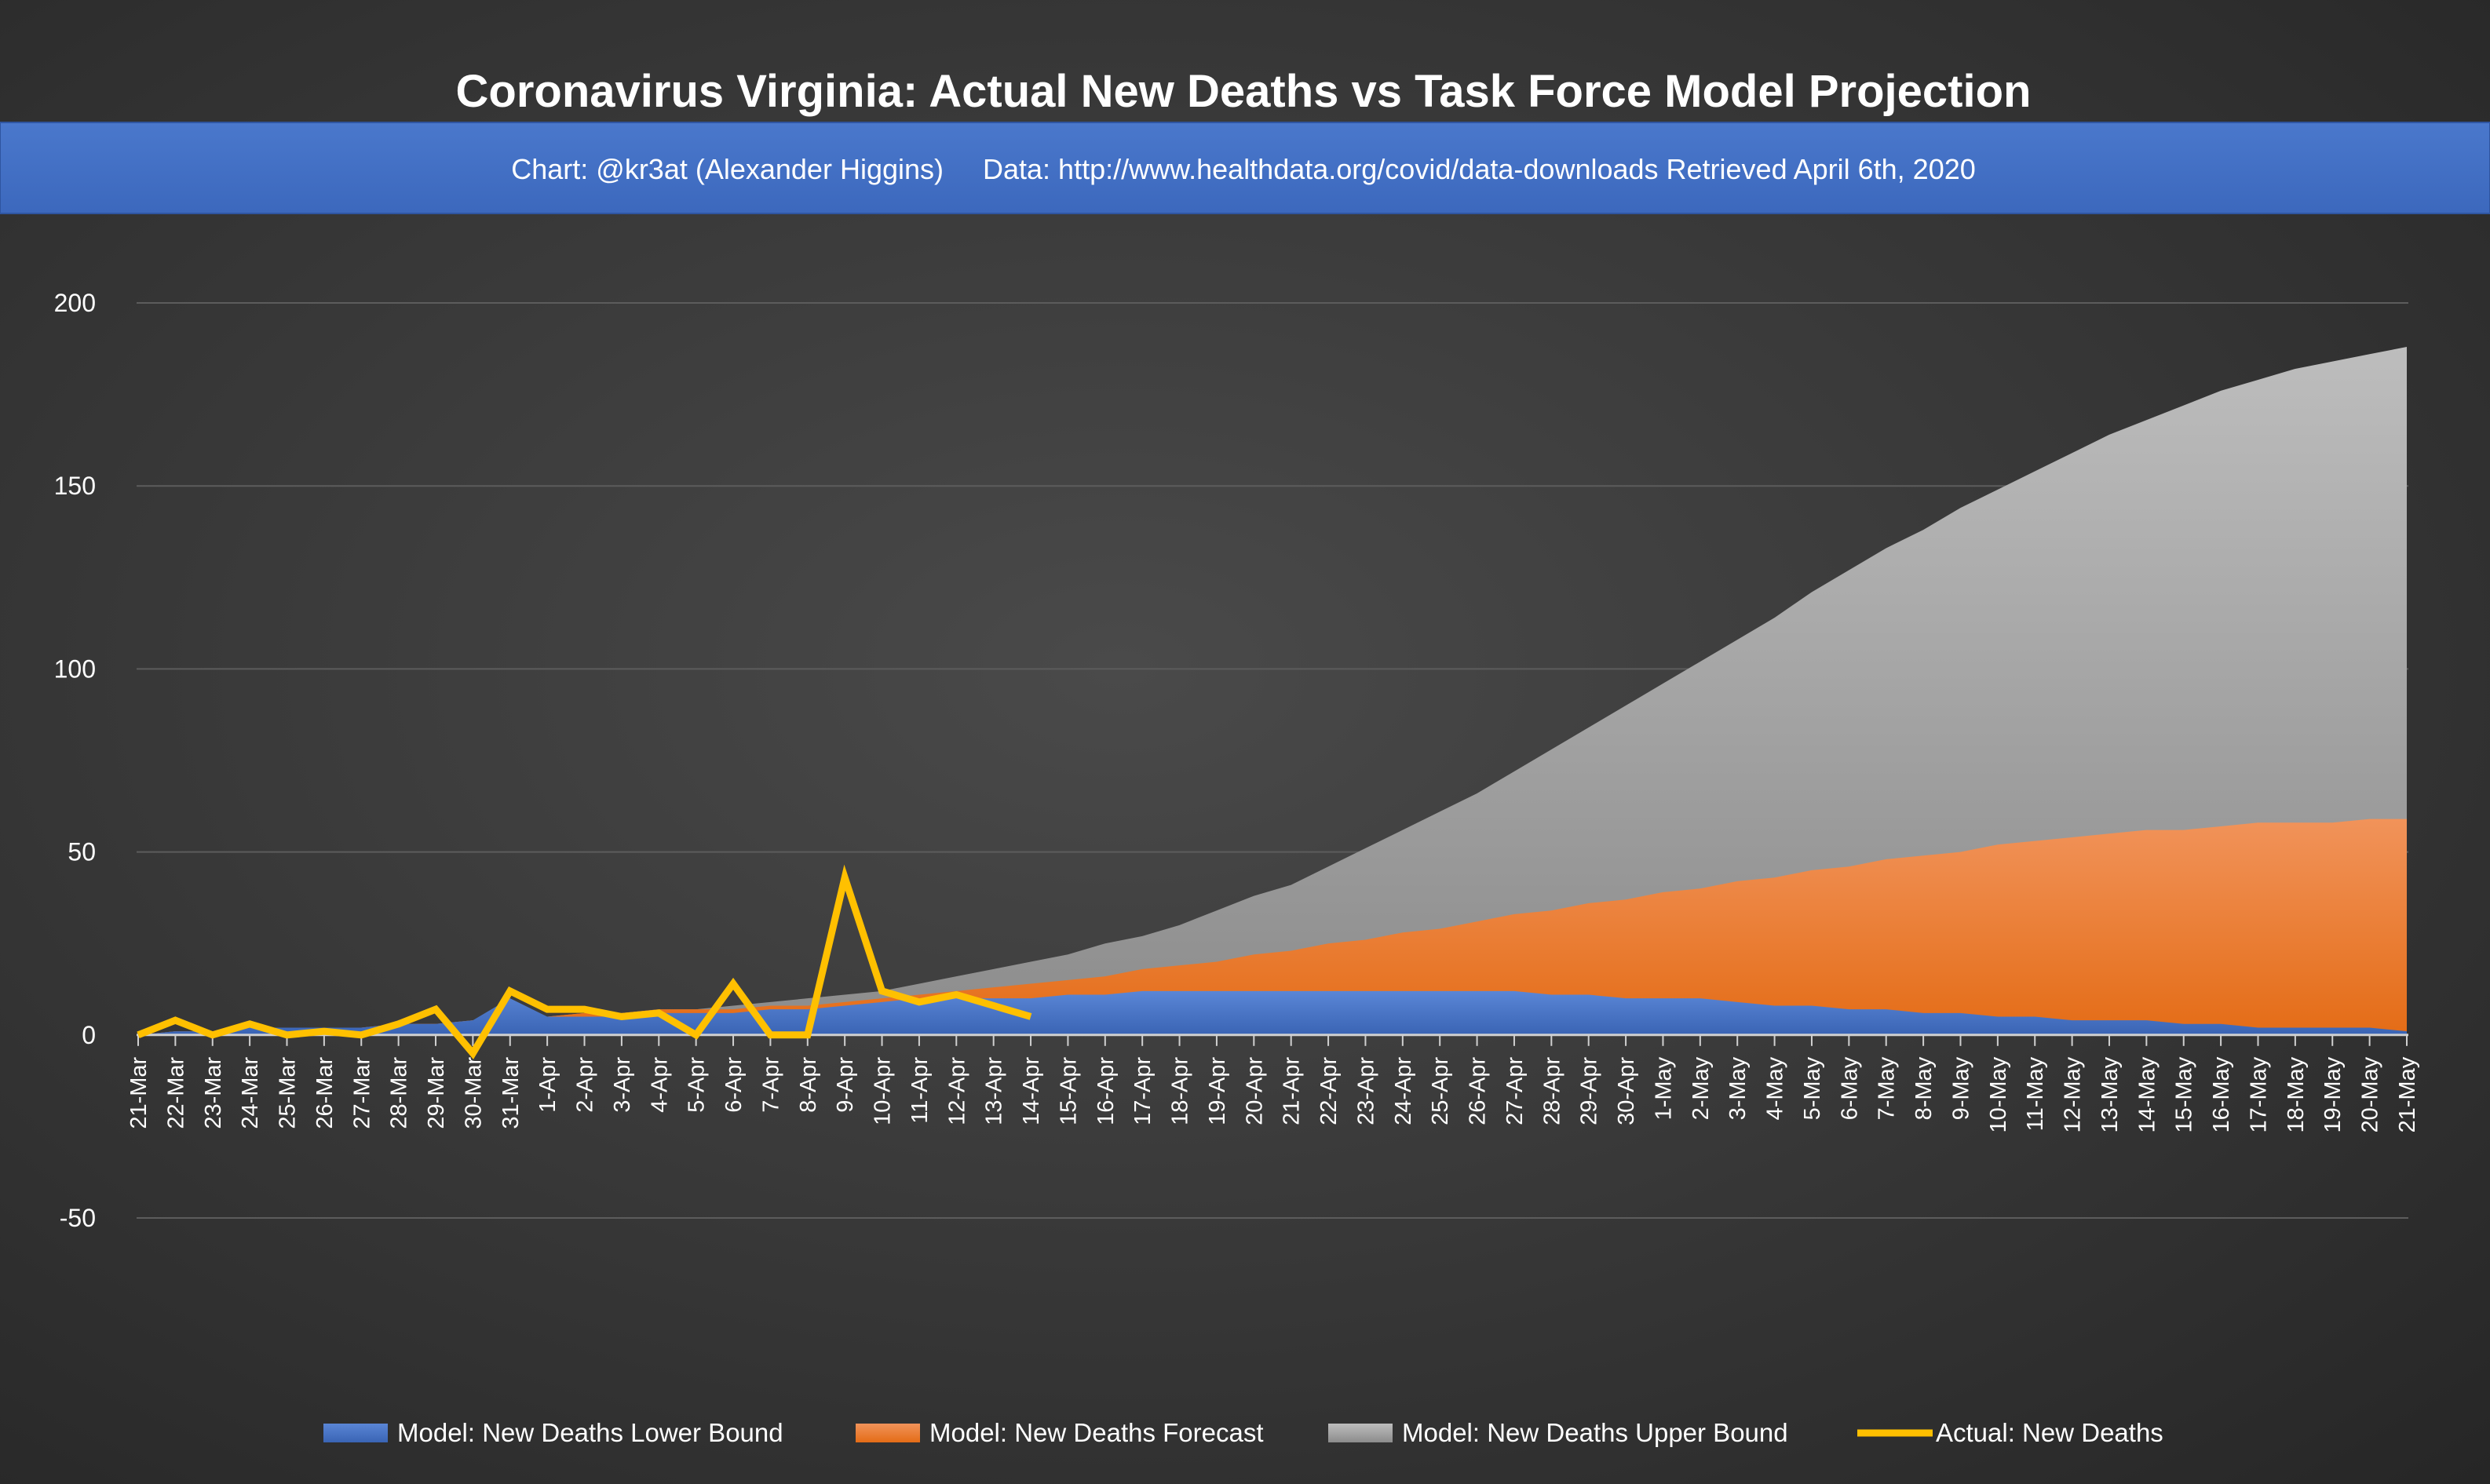  Describe the element at coordinates (1180, 1090) in the screenshot. I see `x-tick-label: 18-Apr` at that location.